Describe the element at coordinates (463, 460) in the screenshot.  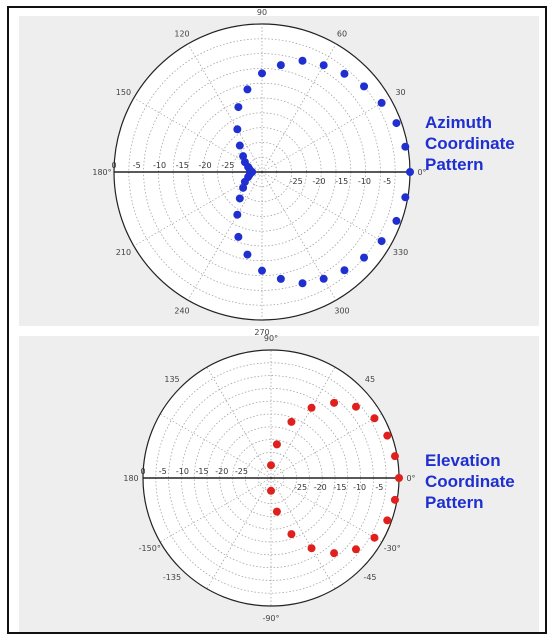
I see `elevation-caption-line-1: Elevation` at that location.